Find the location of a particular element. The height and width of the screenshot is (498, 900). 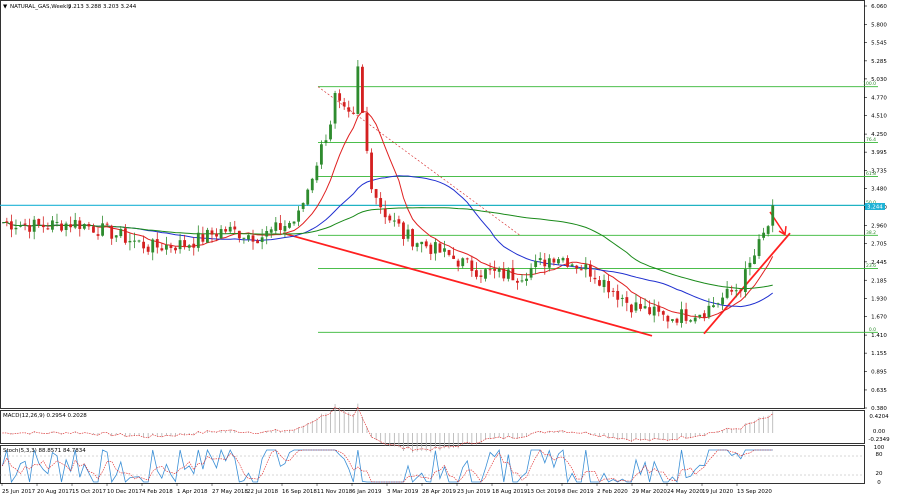

collapse-arrow-icon: ▼ is located at coordinates (5, 7).